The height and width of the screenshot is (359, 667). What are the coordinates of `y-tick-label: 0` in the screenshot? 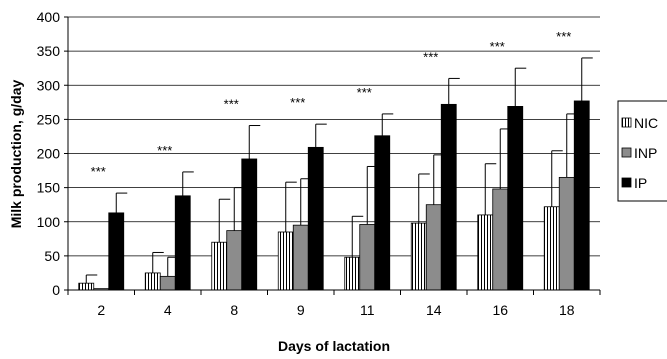 It's located at (56, 290).